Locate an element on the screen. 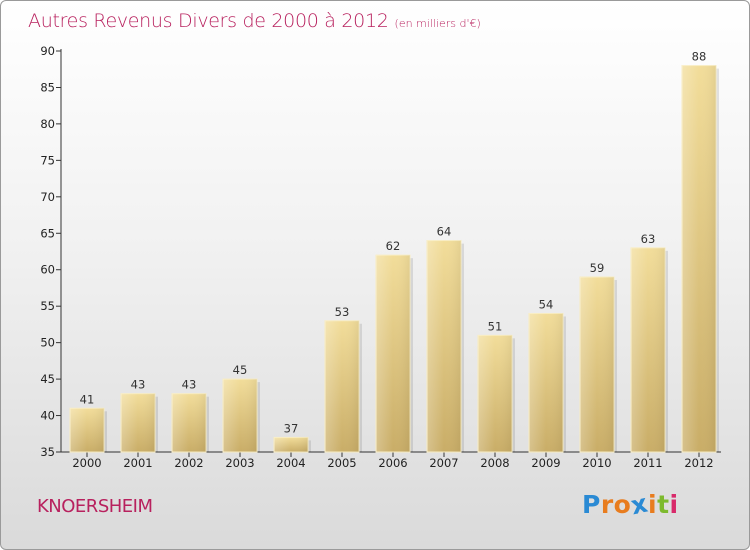 The height and width of the screenshot is (550, 750). bar-value-label: 59 is located at coordinates (597, 268).